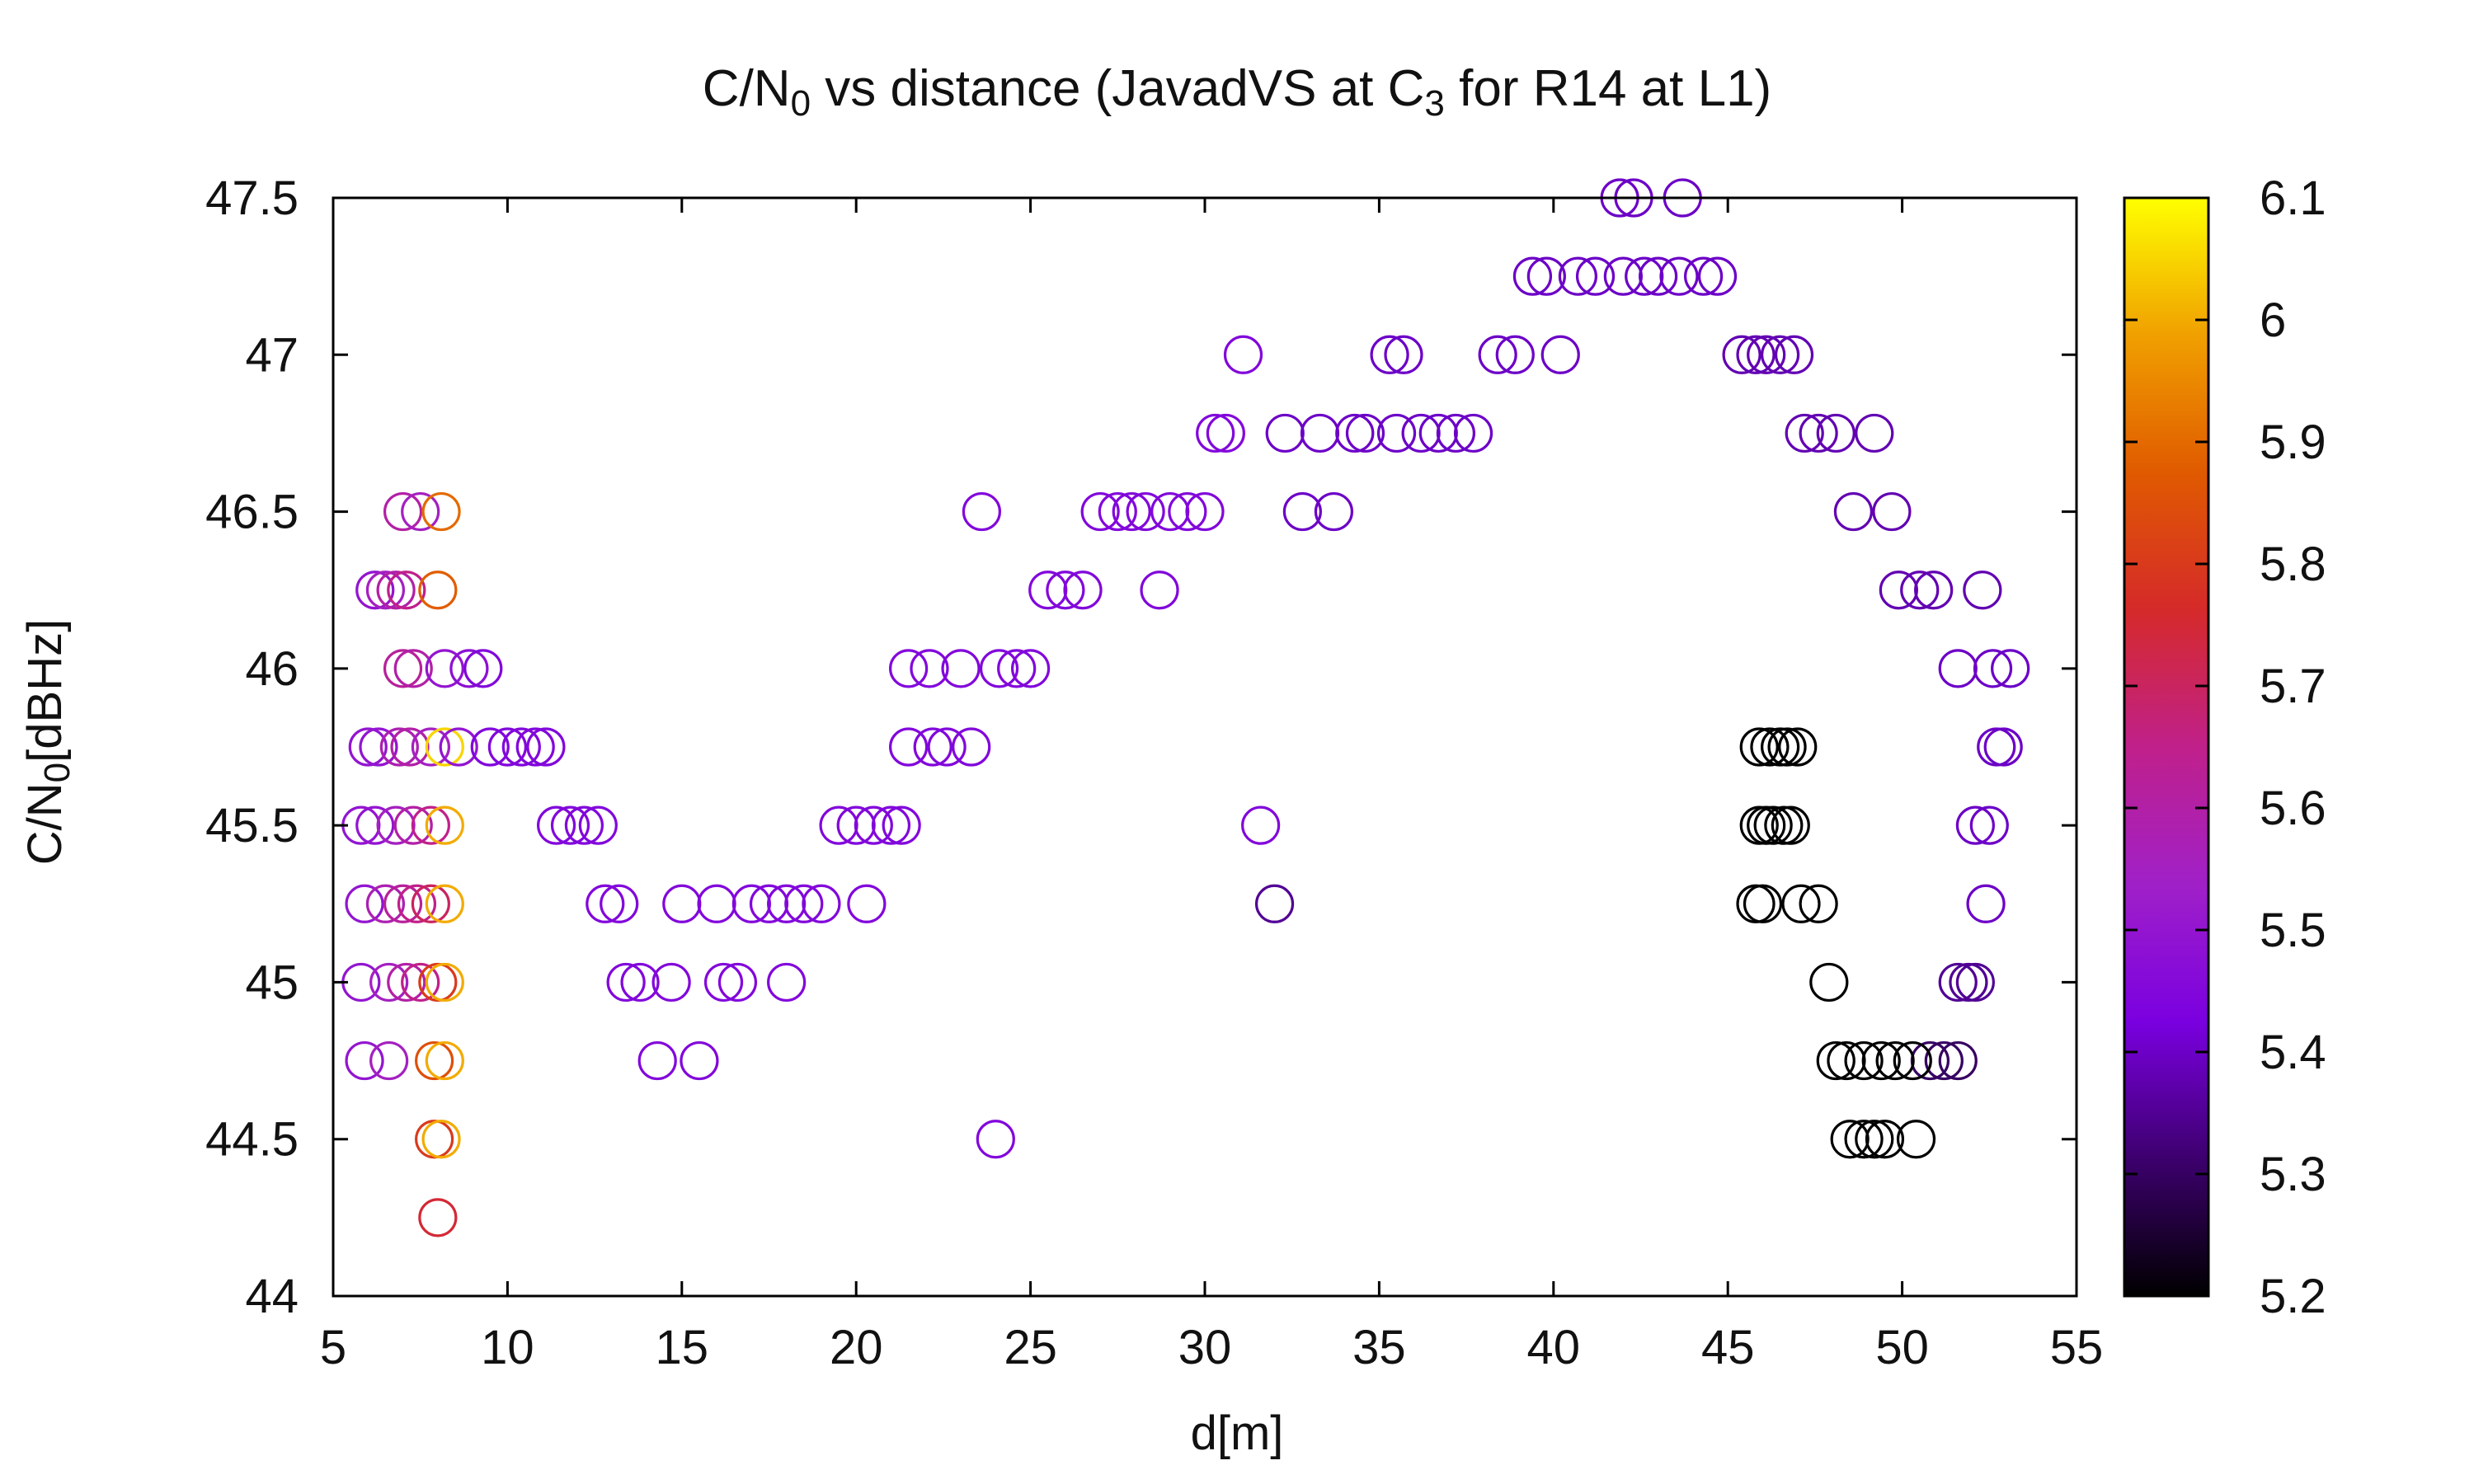 This screenshot has height=1484, width=2474. I want to click on x-tick-label: 25, so click(1030, 1347).